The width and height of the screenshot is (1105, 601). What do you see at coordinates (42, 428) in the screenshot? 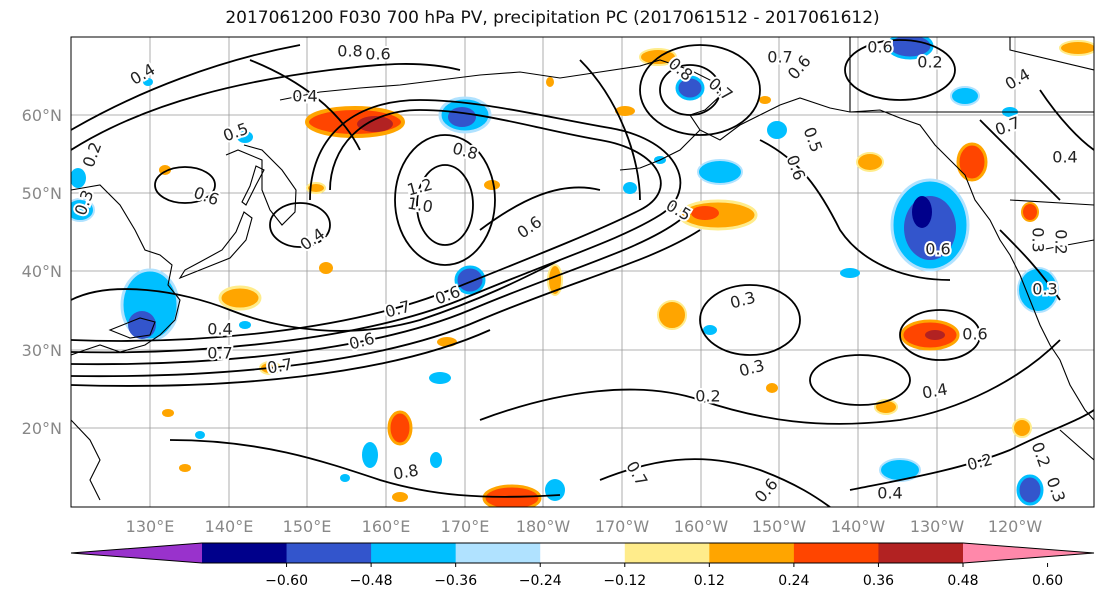
I see `lat-label: 20°N` at bounding box center [42, 428].